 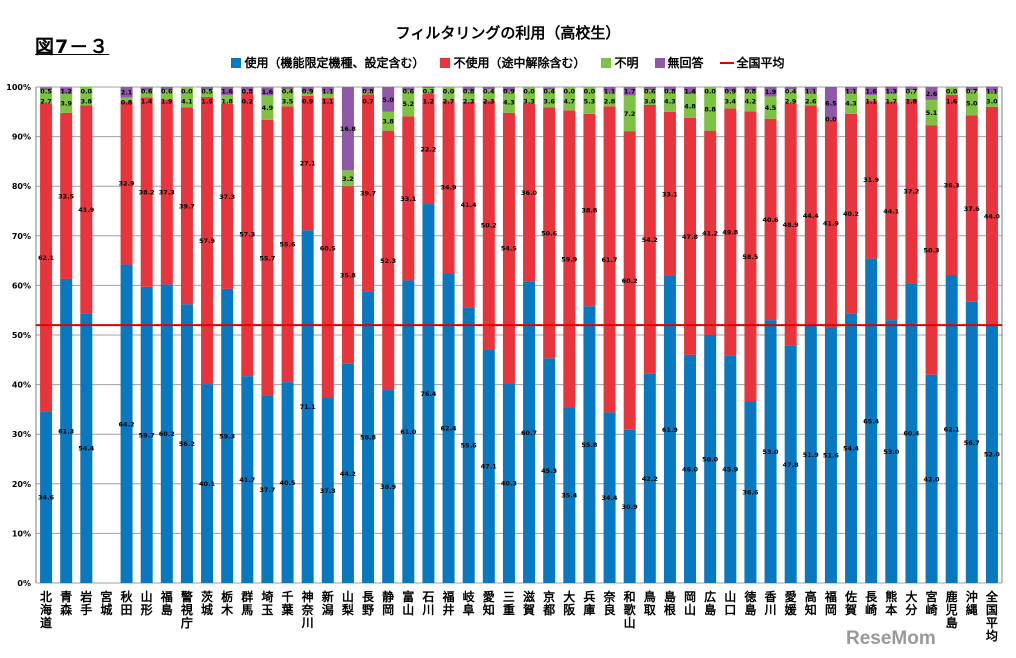 What do you see at coordinates (549, 471) in the screenshot?
I see `data-label: 45.3` at bounding box center [549, 471].